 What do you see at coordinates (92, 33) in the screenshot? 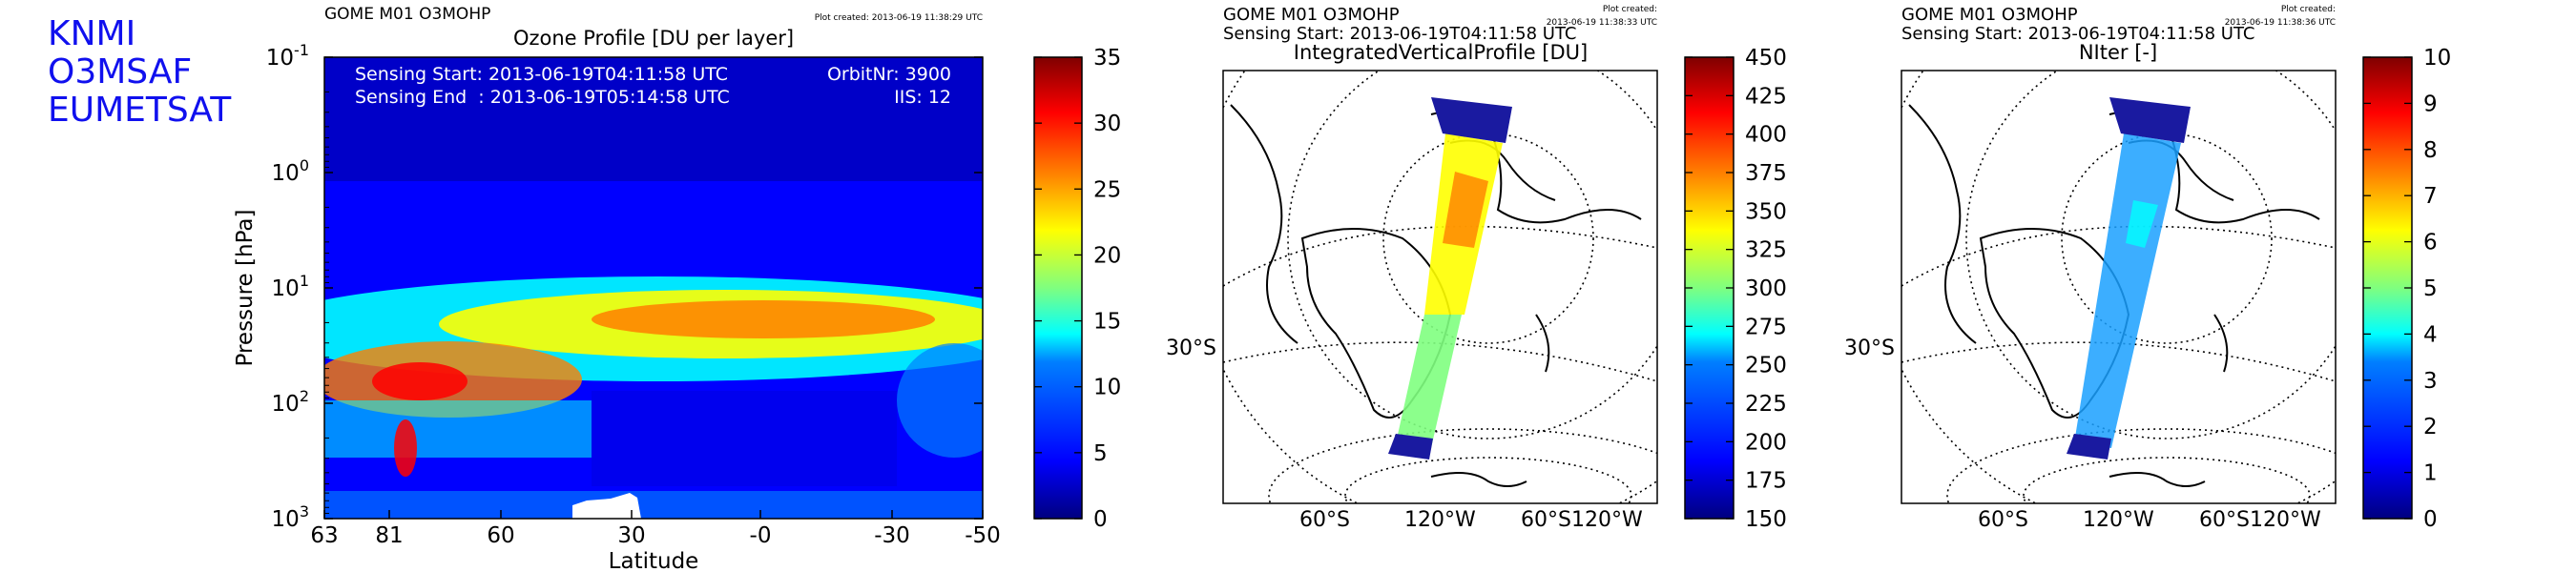
I see `brand-knmi: KNMI` at bounding box center [92, 33].